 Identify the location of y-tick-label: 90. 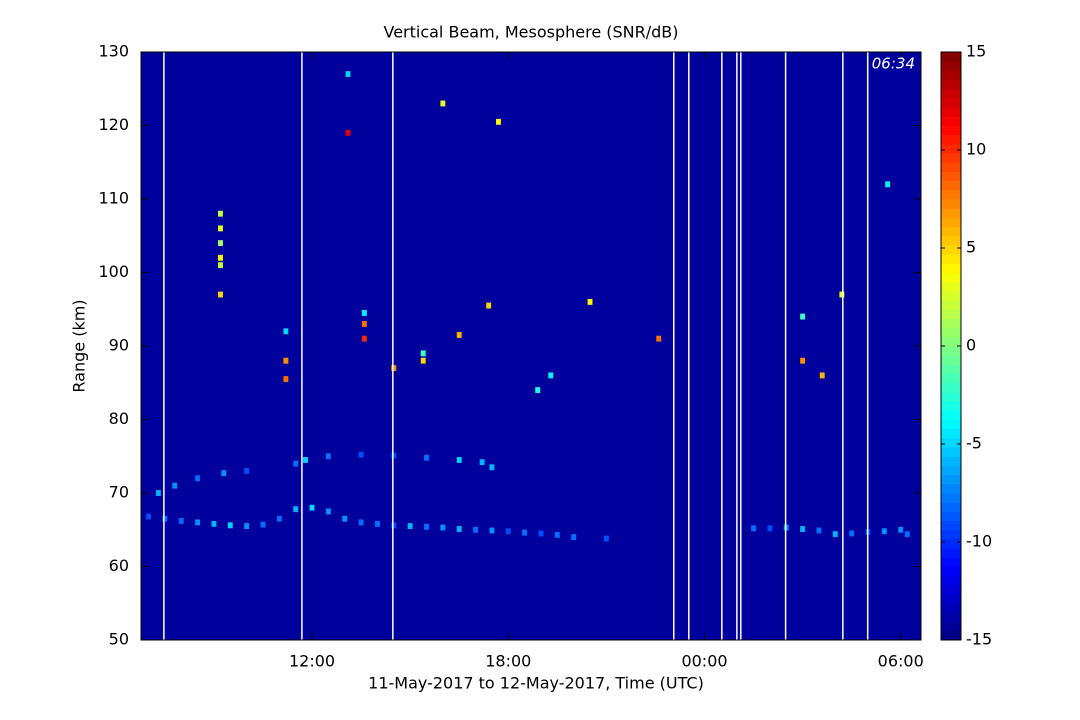
(119, 345).